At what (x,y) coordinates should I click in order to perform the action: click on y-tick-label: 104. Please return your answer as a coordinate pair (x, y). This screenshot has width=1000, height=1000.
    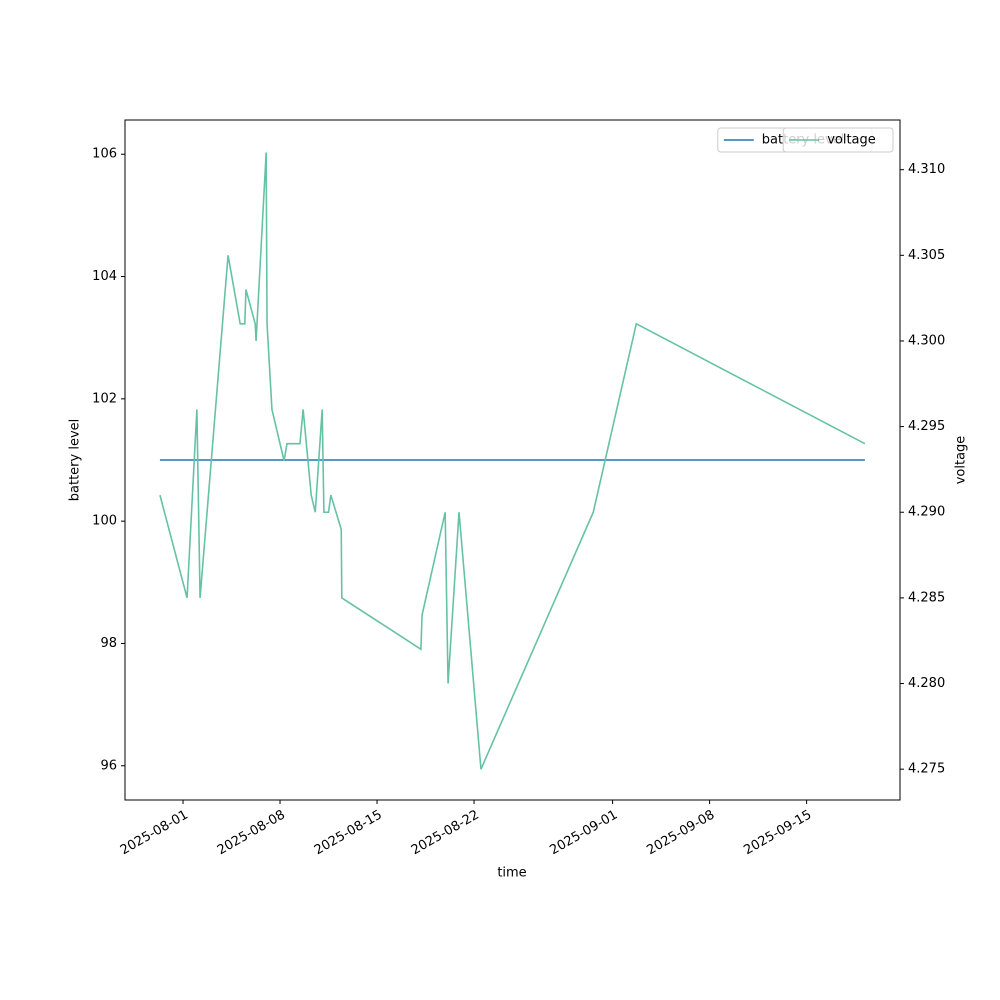
    Looking at the image, I should click on (104, 276).